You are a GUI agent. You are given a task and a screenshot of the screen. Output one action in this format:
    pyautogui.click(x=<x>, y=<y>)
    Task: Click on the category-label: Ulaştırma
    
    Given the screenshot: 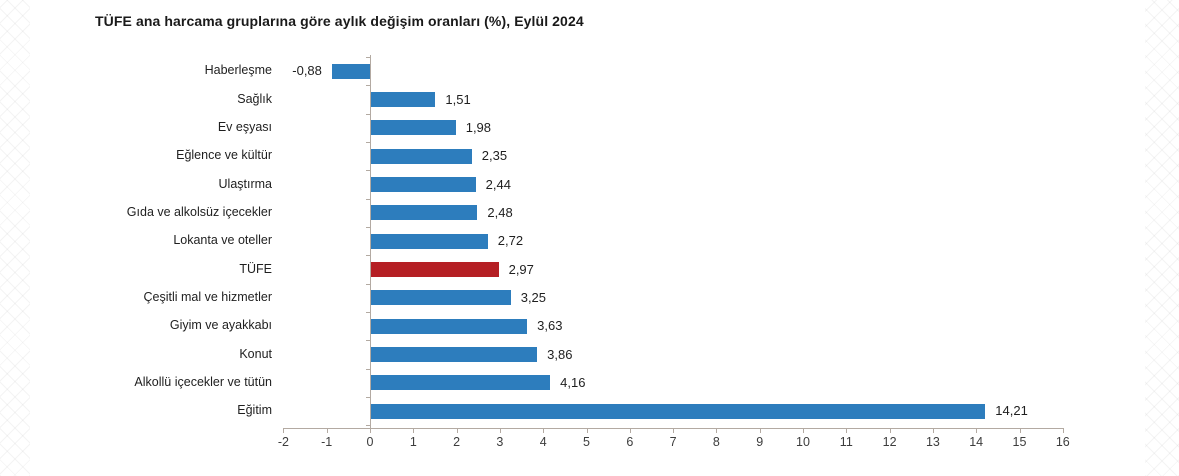 What is the action you would take?
    pyautogui.click(x=245, y=183)
    